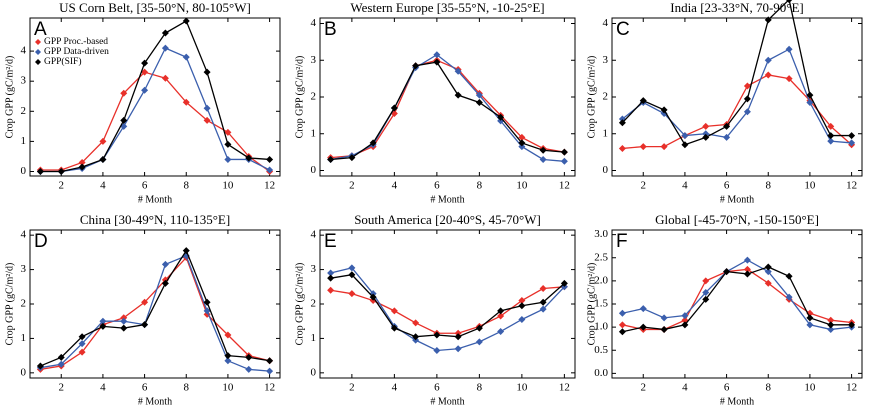 This screenshot has width=869, height=407. What do you see at coordinates (24, 171) in the screenshot?
I see `y-tick-label: 0` at bounding box center [24, 171].